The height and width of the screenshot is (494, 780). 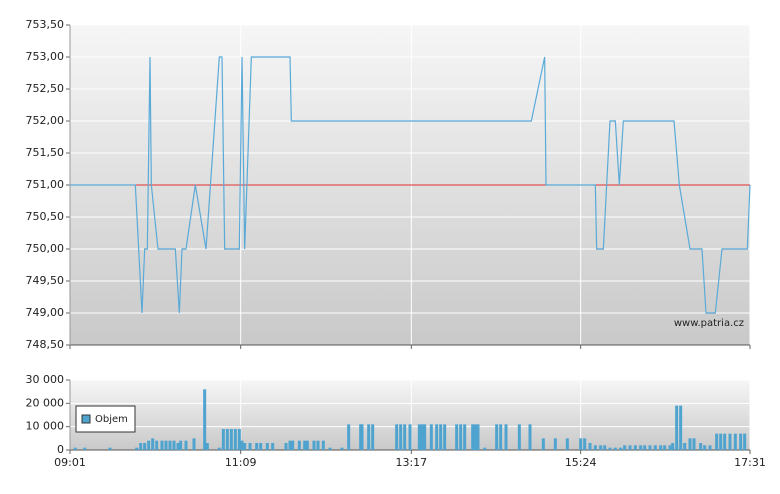 I want to click on y-tick-label: 30 000, so click(x=45, y=379).